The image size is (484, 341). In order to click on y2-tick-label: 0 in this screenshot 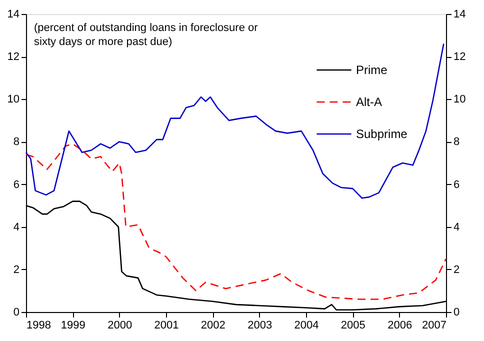, I will do `click(457, 312)`.